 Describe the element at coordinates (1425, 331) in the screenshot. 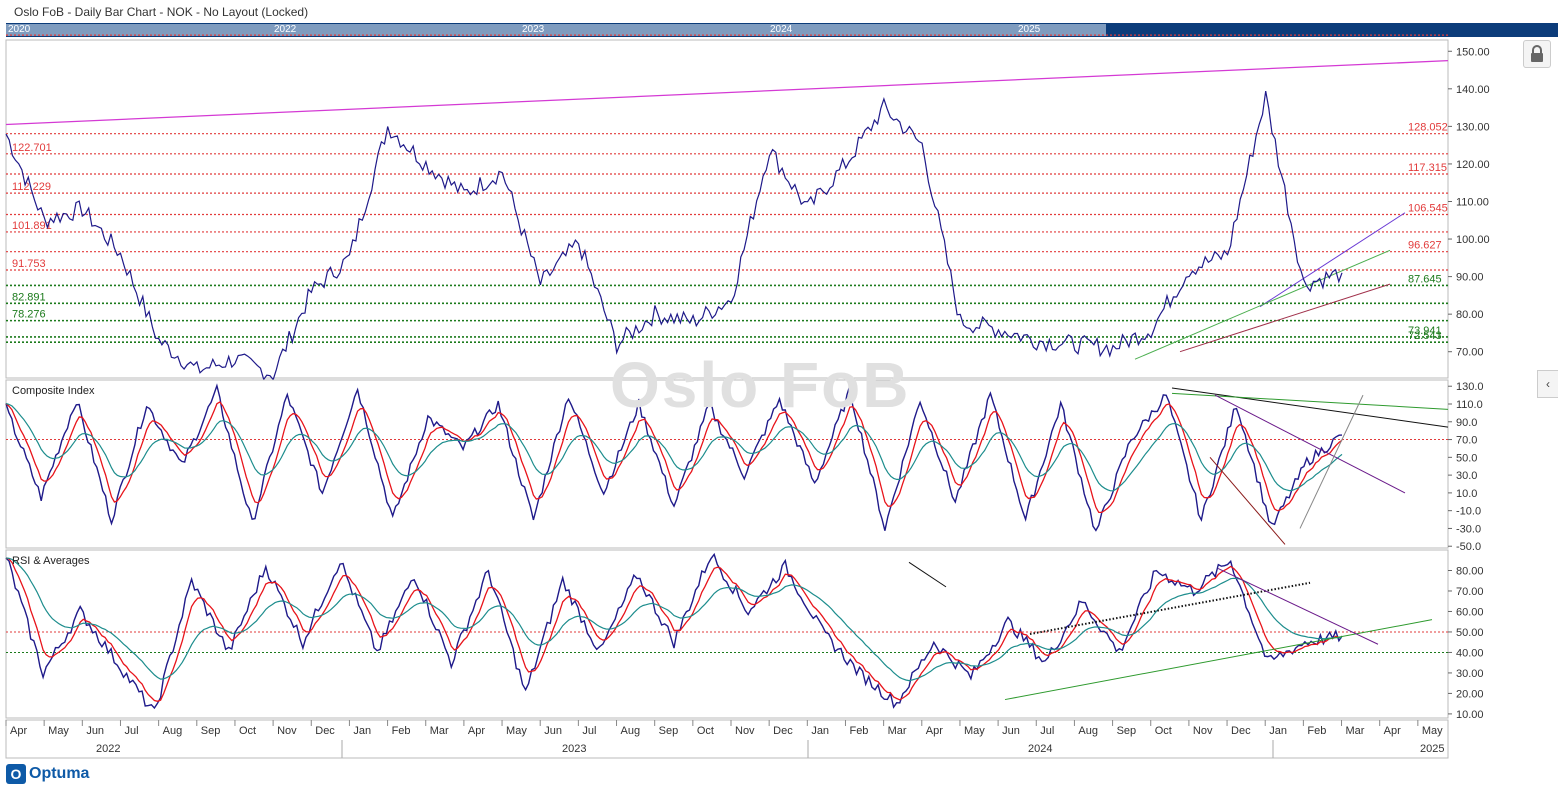

I see `level-value-label: 73.941` at that location.